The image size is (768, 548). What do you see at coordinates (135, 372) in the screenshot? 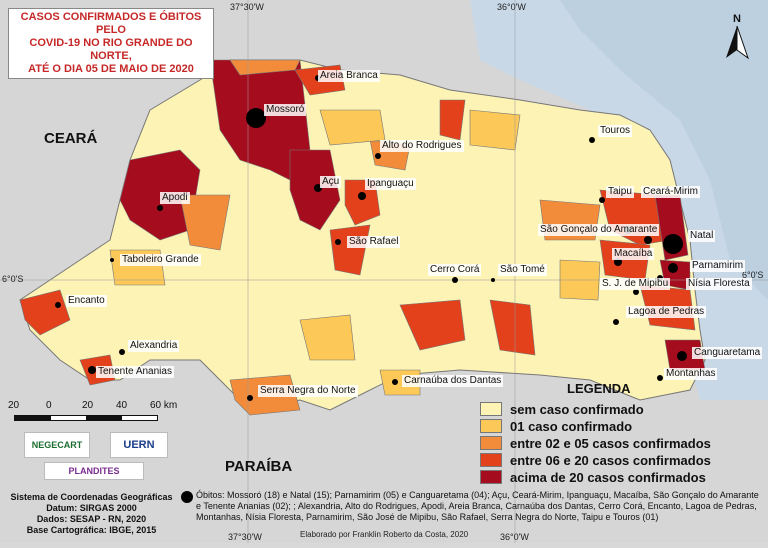
I see `city-label-tenente-ananias: Tenente Ananias` at bounding box center [135, 372].